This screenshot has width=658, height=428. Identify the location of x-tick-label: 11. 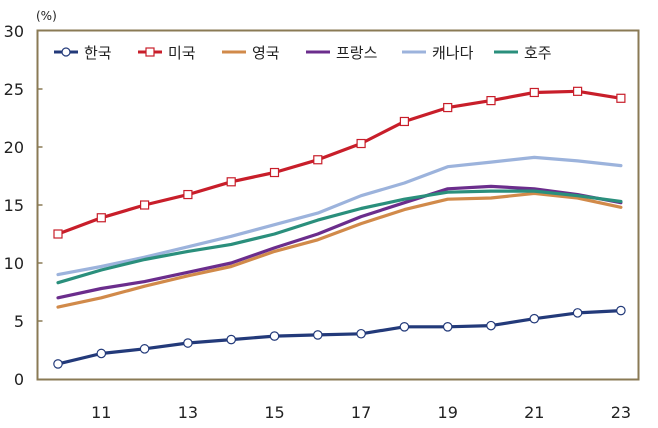
(101, 412).